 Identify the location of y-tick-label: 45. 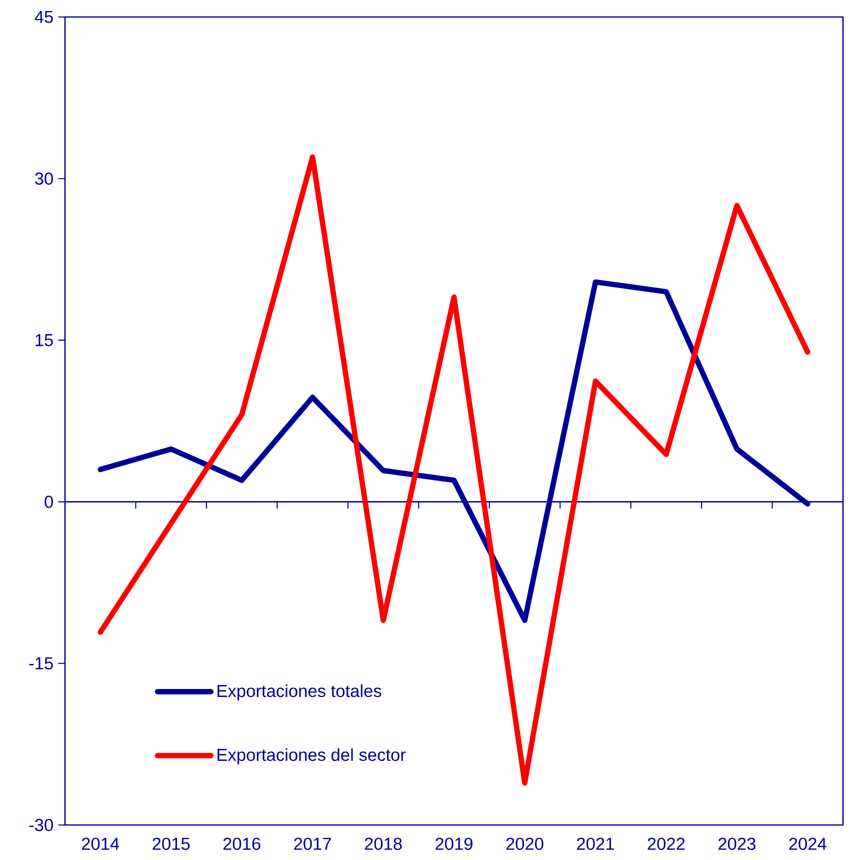
(43, 17).